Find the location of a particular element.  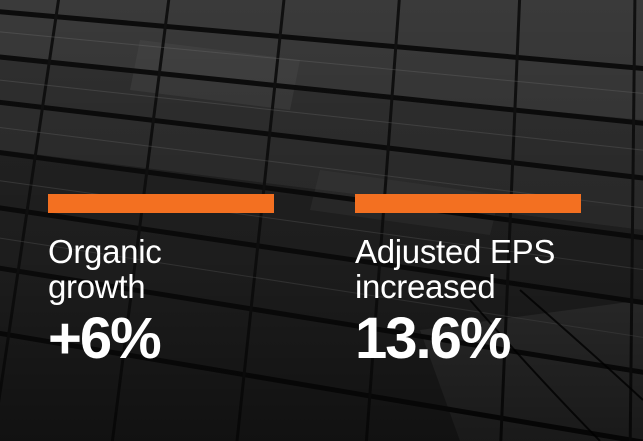

stat-label: Adjusted EPS increased is located at coordinates (490, 269).